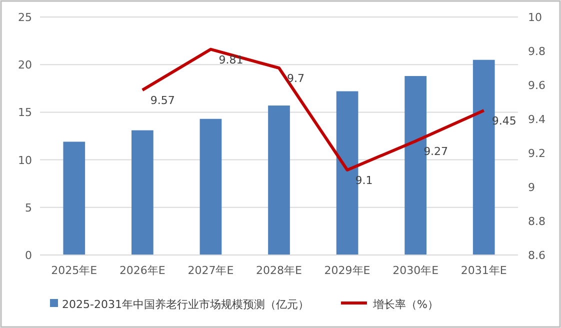 The height and width of the screenshot is (328, 561). Describe the element at coordinates (74, 270) in the screenshot. I see `x-tick-label: 2025年E` at that location.